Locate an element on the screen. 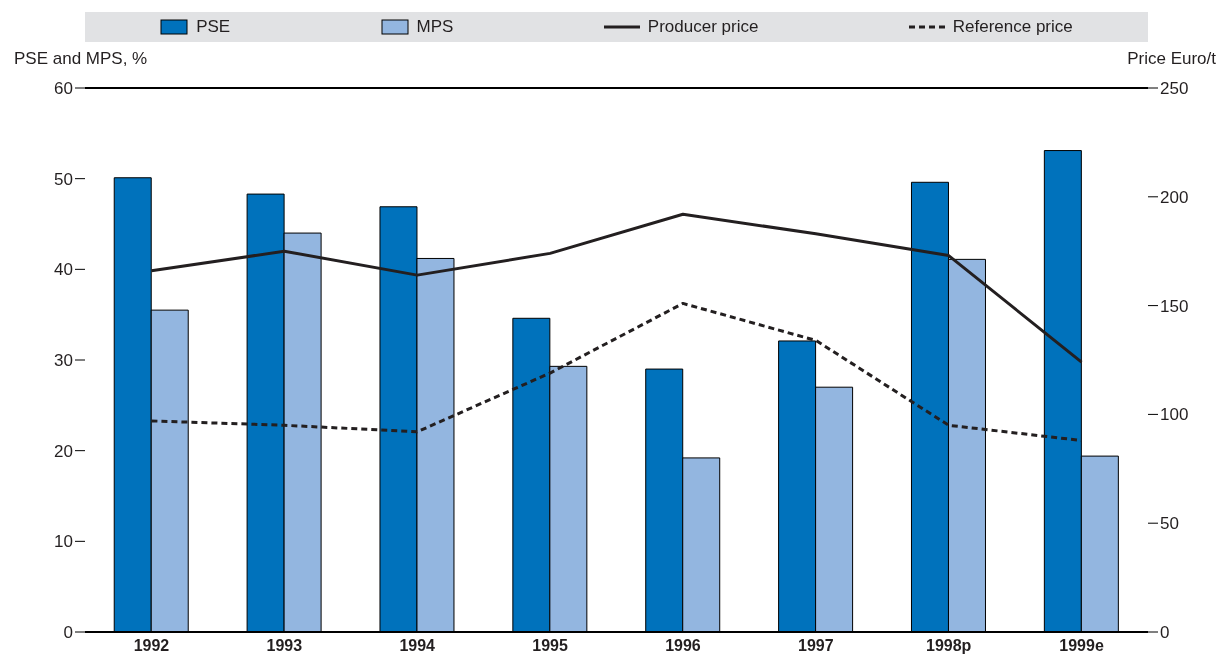 This screenshot has height=662, width=1223. x-tick-label: 1993 is located at coordinates (284, 646).